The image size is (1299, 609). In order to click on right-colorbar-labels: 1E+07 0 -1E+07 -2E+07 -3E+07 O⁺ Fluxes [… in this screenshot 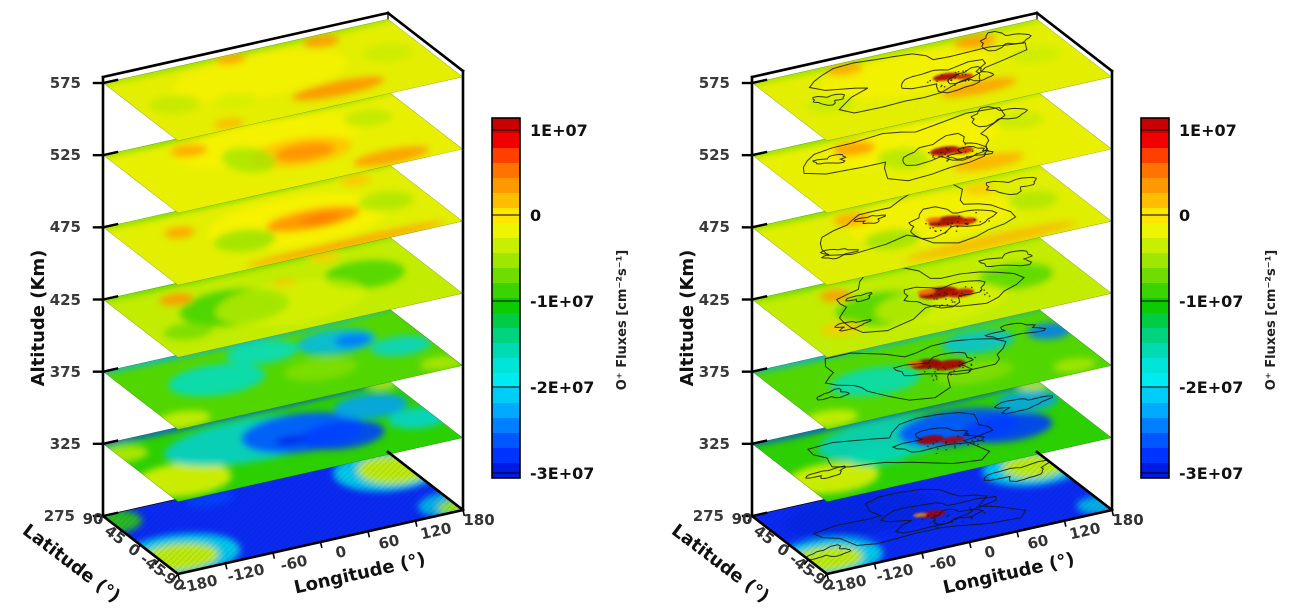, I will do `click(1229, 302)`.